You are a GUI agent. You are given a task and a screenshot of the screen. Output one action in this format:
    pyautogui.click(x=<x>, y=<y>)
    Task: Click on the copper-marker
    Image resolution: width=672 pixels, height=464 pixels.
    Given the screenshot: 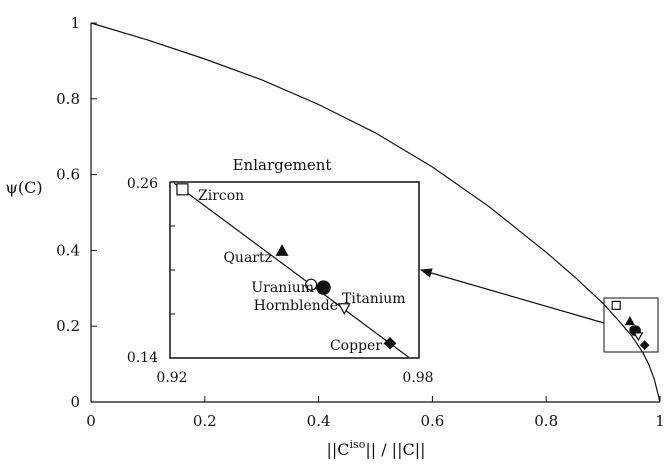 What is the action you would take?
    pyautogui.click(x=644, y=345)
    